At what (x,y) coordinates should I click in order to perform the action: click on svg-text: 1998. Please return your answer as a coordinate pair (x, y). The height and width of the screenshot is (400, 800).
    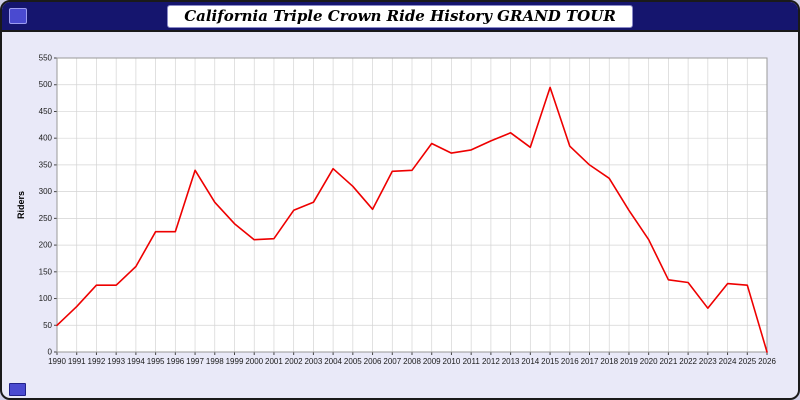
    Looking at the image, I should click on (215, 361).